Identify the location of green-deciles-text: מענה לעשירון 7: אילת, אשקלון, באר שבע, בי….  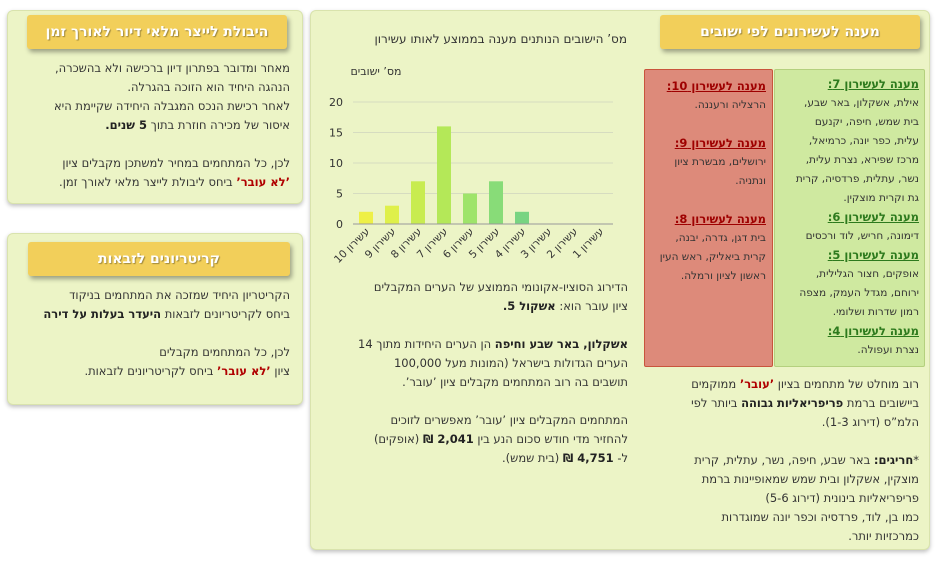
(849, 217).